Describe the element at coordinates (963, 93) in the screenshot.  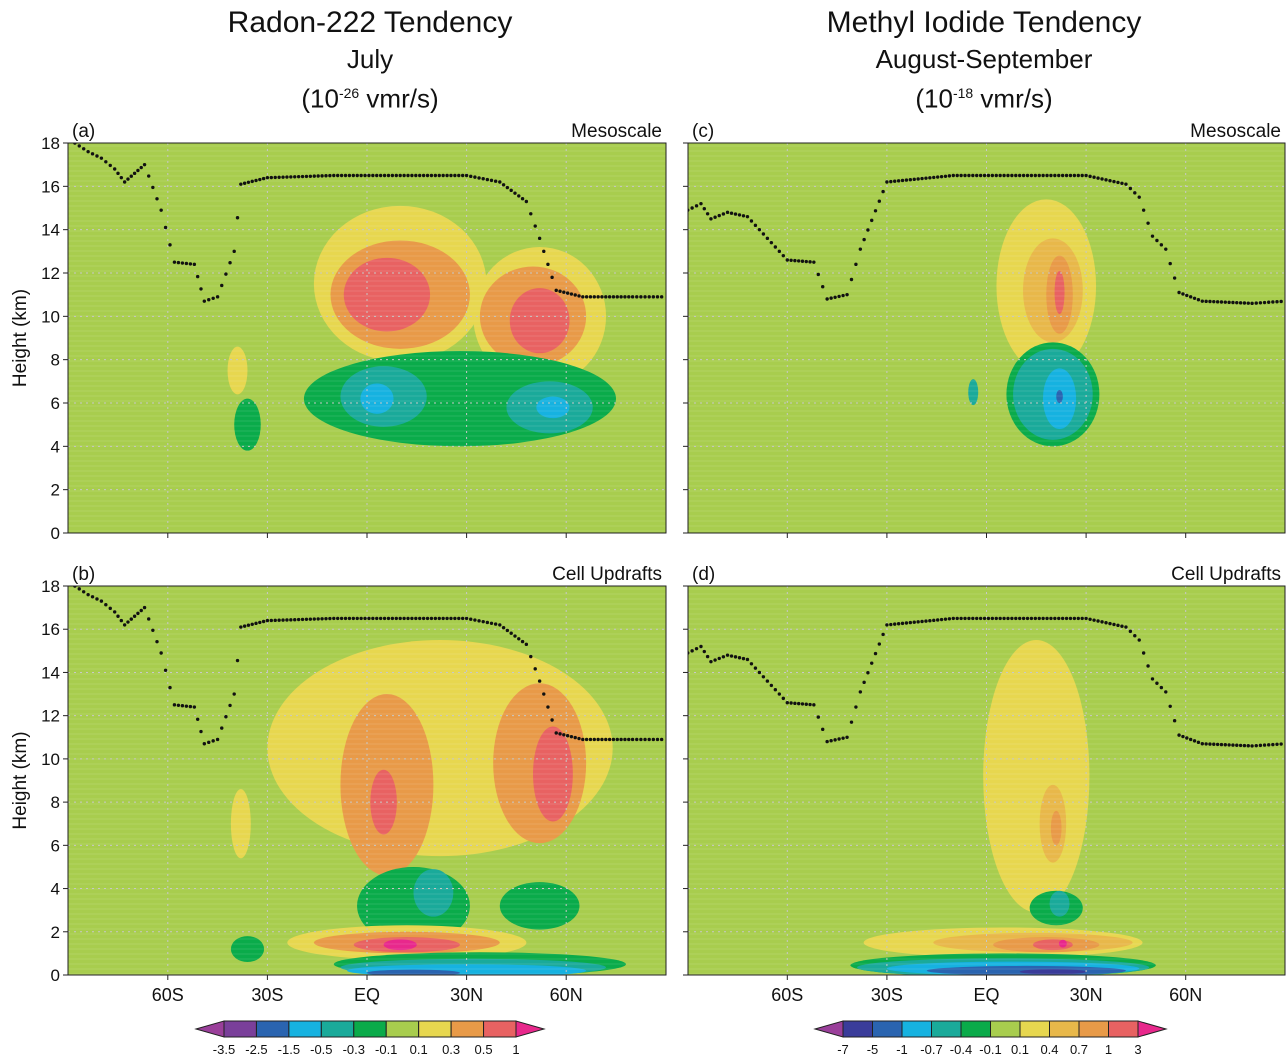
I see `right-units-exponent: -18` at that location.